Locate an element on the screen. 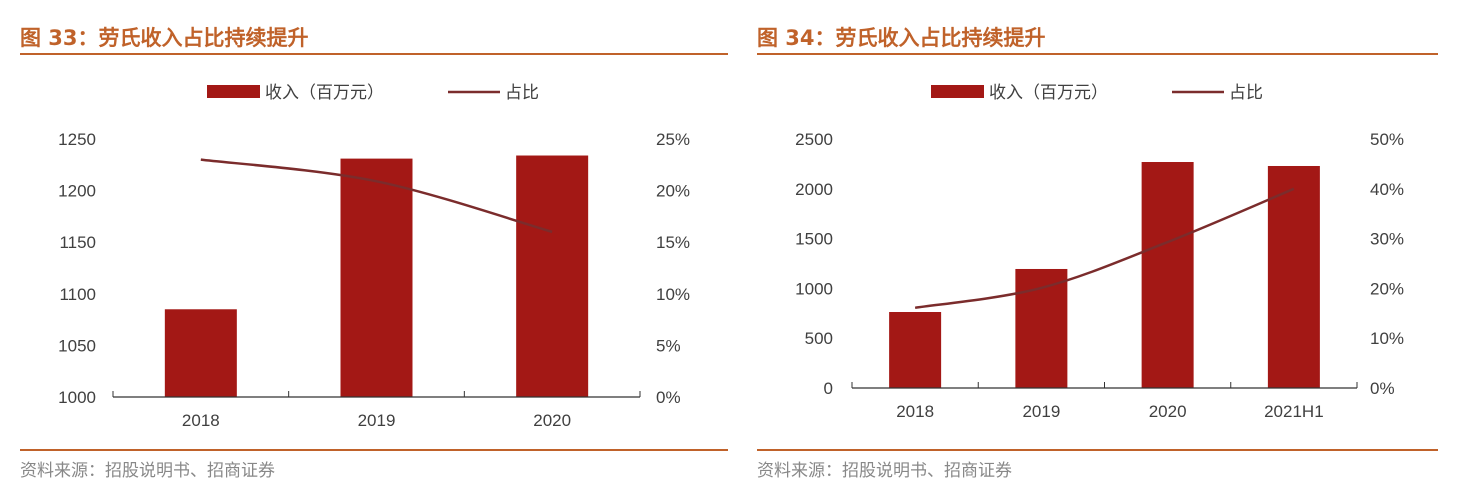 This screenshot has height=495, width=1457. y-tick-label: 1050 is located at coordinates (77, 345).